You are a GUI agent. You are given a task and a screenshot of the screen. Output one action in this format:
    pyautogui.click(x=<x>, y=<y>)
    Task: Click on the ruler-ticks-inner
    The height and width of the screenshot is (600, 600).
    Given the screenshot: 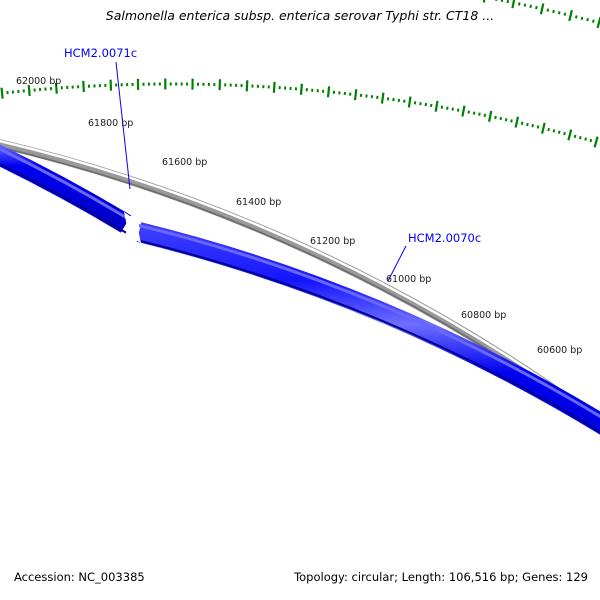 What is the action you would take?
    pyautogui.click(x=300, y=113)
    